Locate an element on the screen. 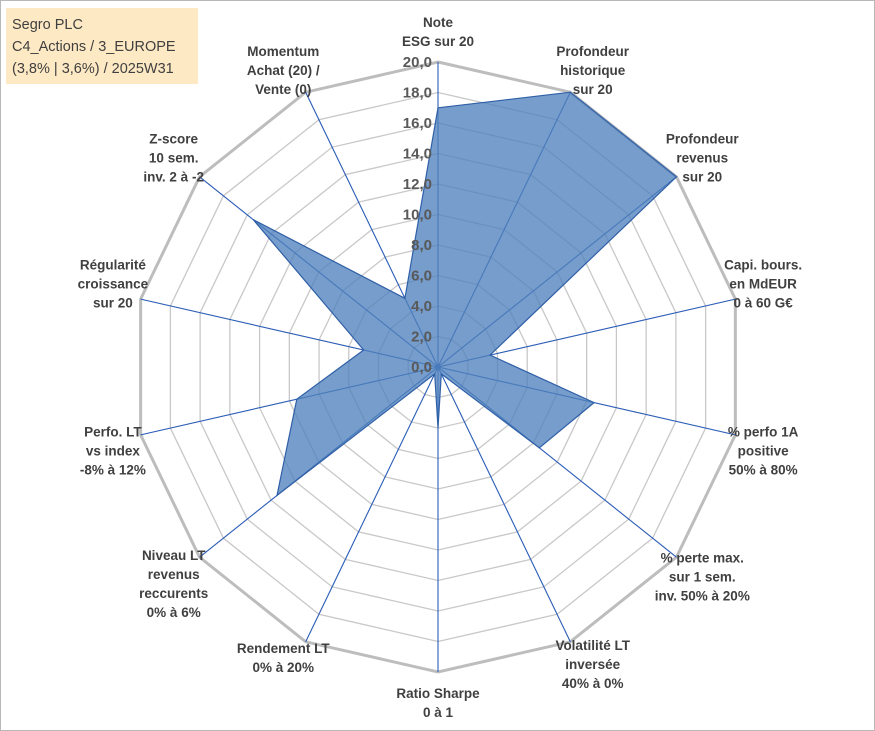 Image resolution: width=875 pixels, height=731 pixels. axis-label-line: Vente (0) is located at coordinates (283, 89).